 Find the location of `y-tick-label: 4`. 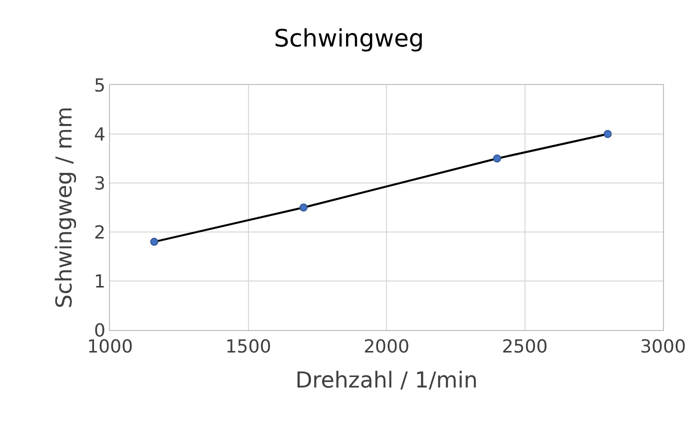

y-tick-label: 4 is located at coordinates (100, 135).